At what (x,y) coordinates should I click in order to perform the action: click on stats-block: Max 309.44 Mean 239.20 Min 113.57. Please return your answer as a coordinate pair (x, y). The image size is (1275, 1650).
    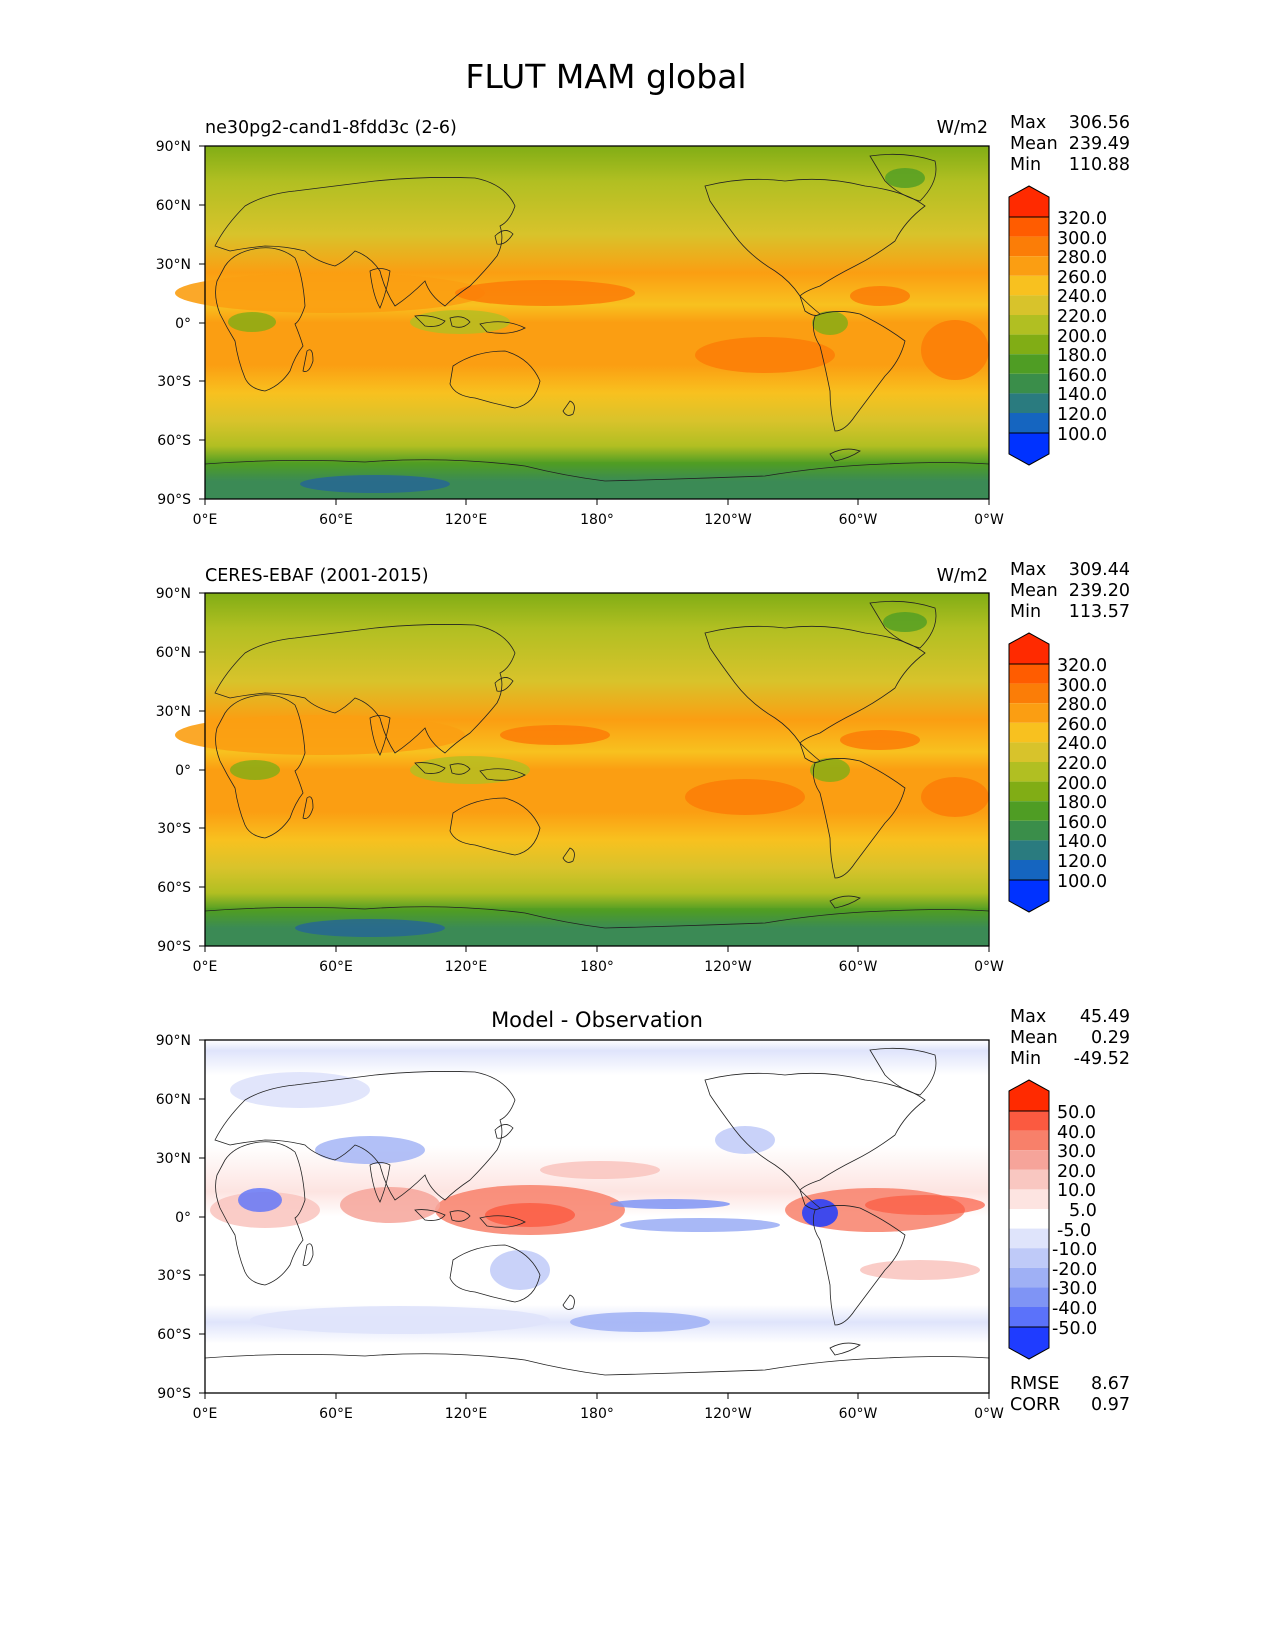
    Looking at the image, I should click on (1070, 591).